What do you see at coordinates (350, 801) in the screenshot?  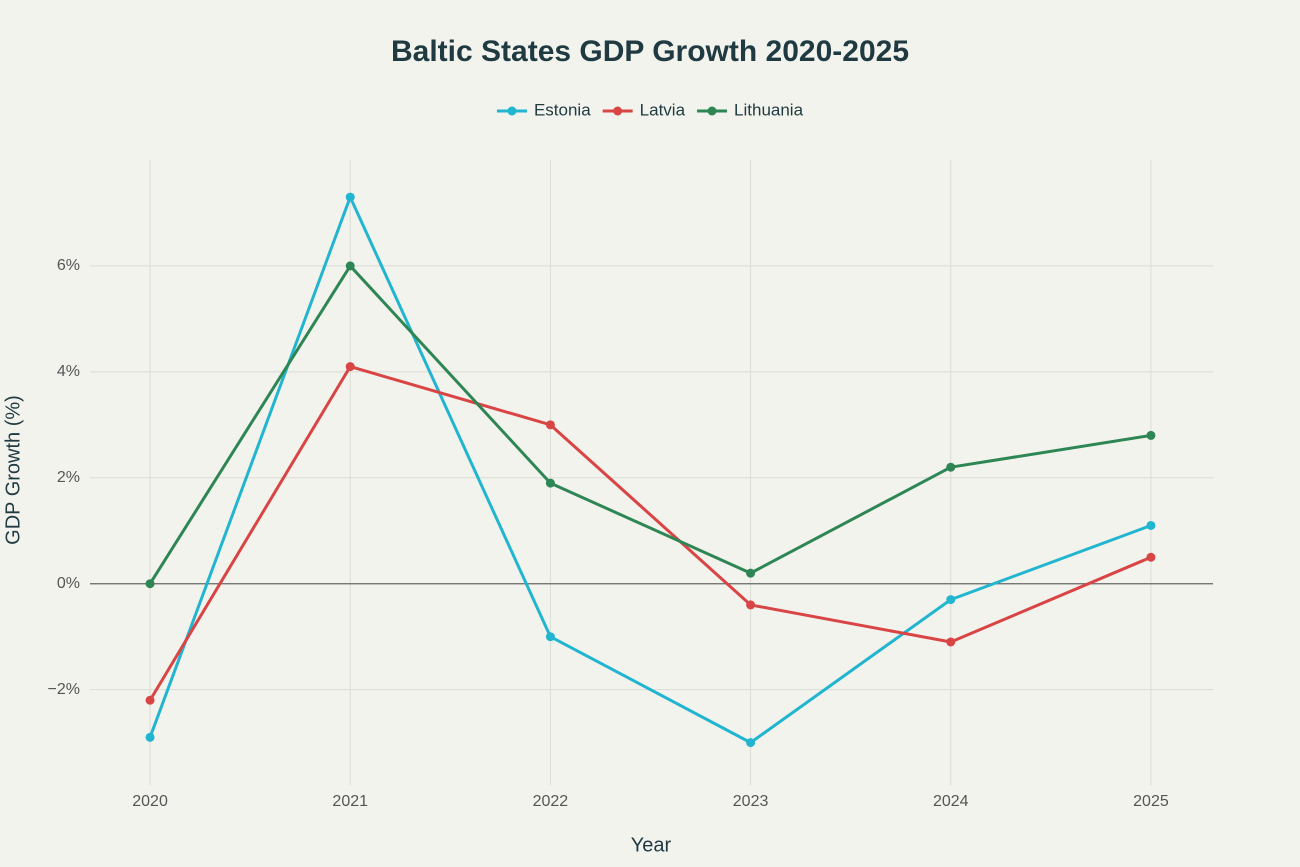 I see `x-tick-label: 2021` at bounding box center [350, 801].